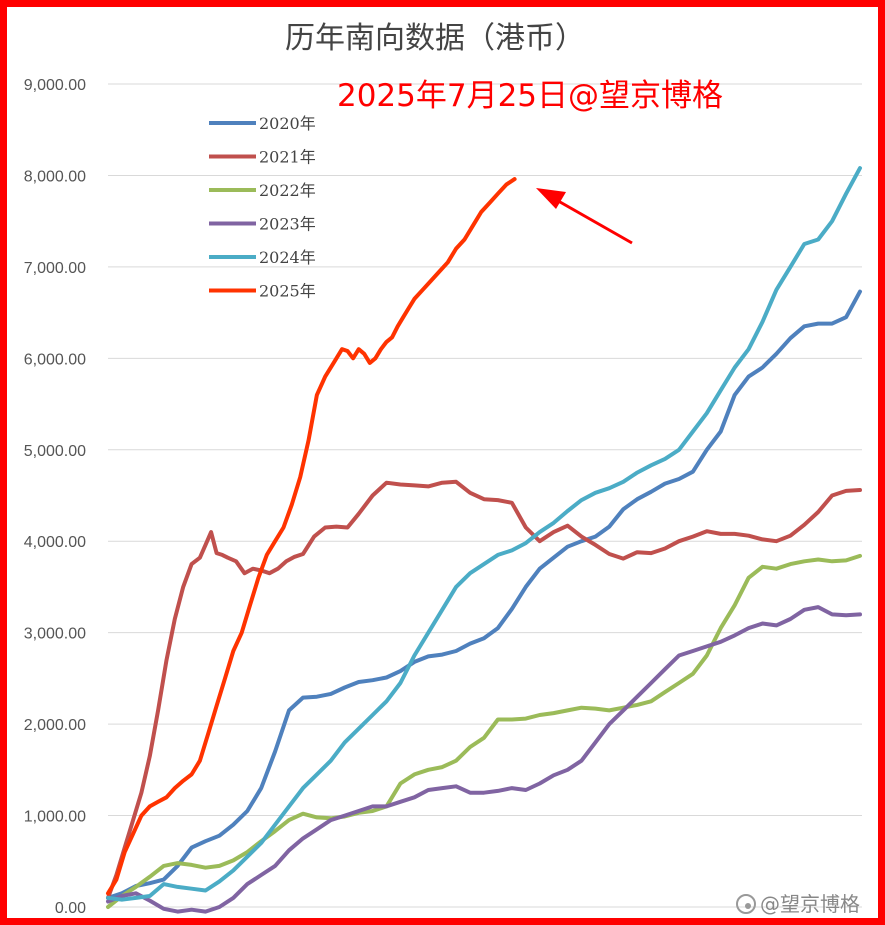  What do you see at coordinates (55, 634) in the screenshot?
I see `y-tick-label: 3,000.00` at bounding box center [55, 634].